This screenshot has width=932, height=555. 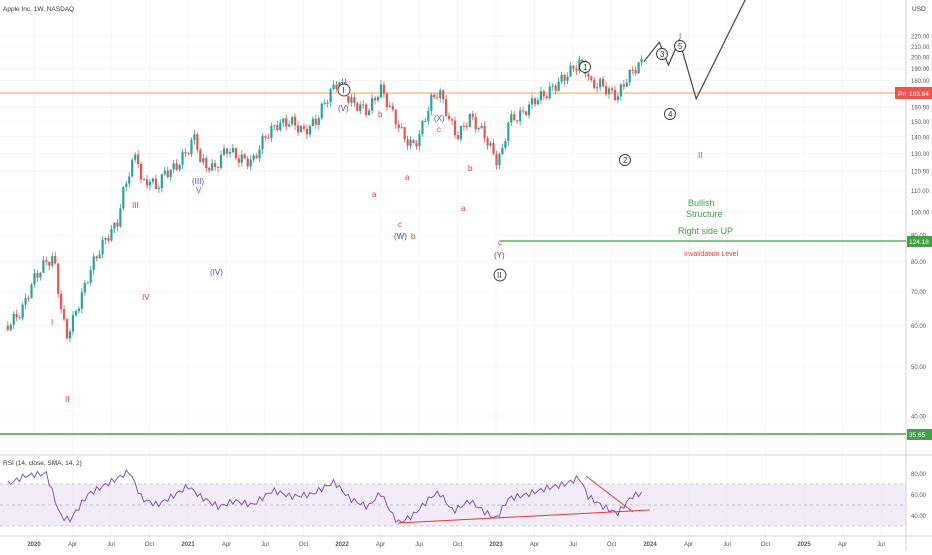 What do you see at coordinates (407, 177) in the screenshot?
I see `wave-a2: a` at bounding box center [407, 177].